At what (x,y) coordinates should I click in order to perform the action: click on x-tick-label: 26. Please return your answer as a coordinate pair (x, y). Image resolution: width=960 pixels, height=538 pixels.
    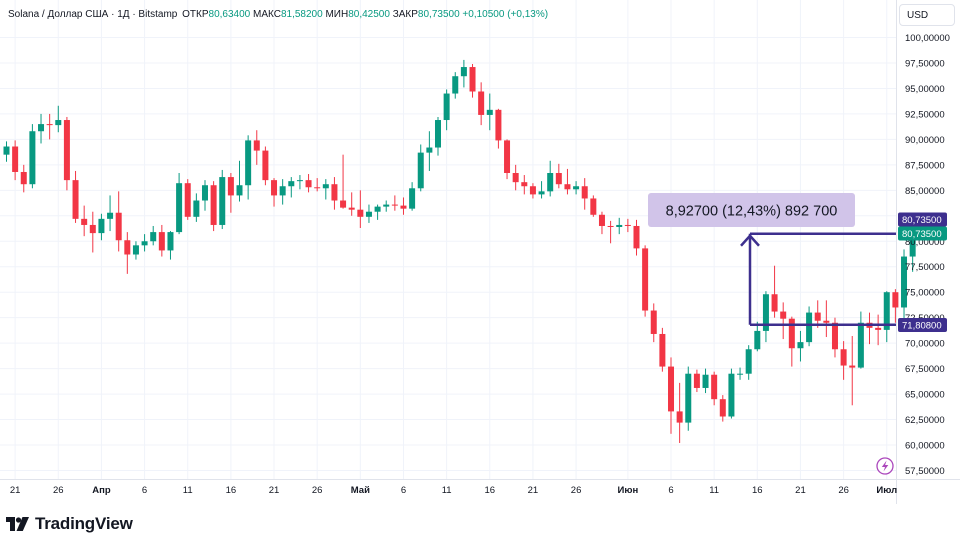
    Looking at the image, I should click on (317, 490).